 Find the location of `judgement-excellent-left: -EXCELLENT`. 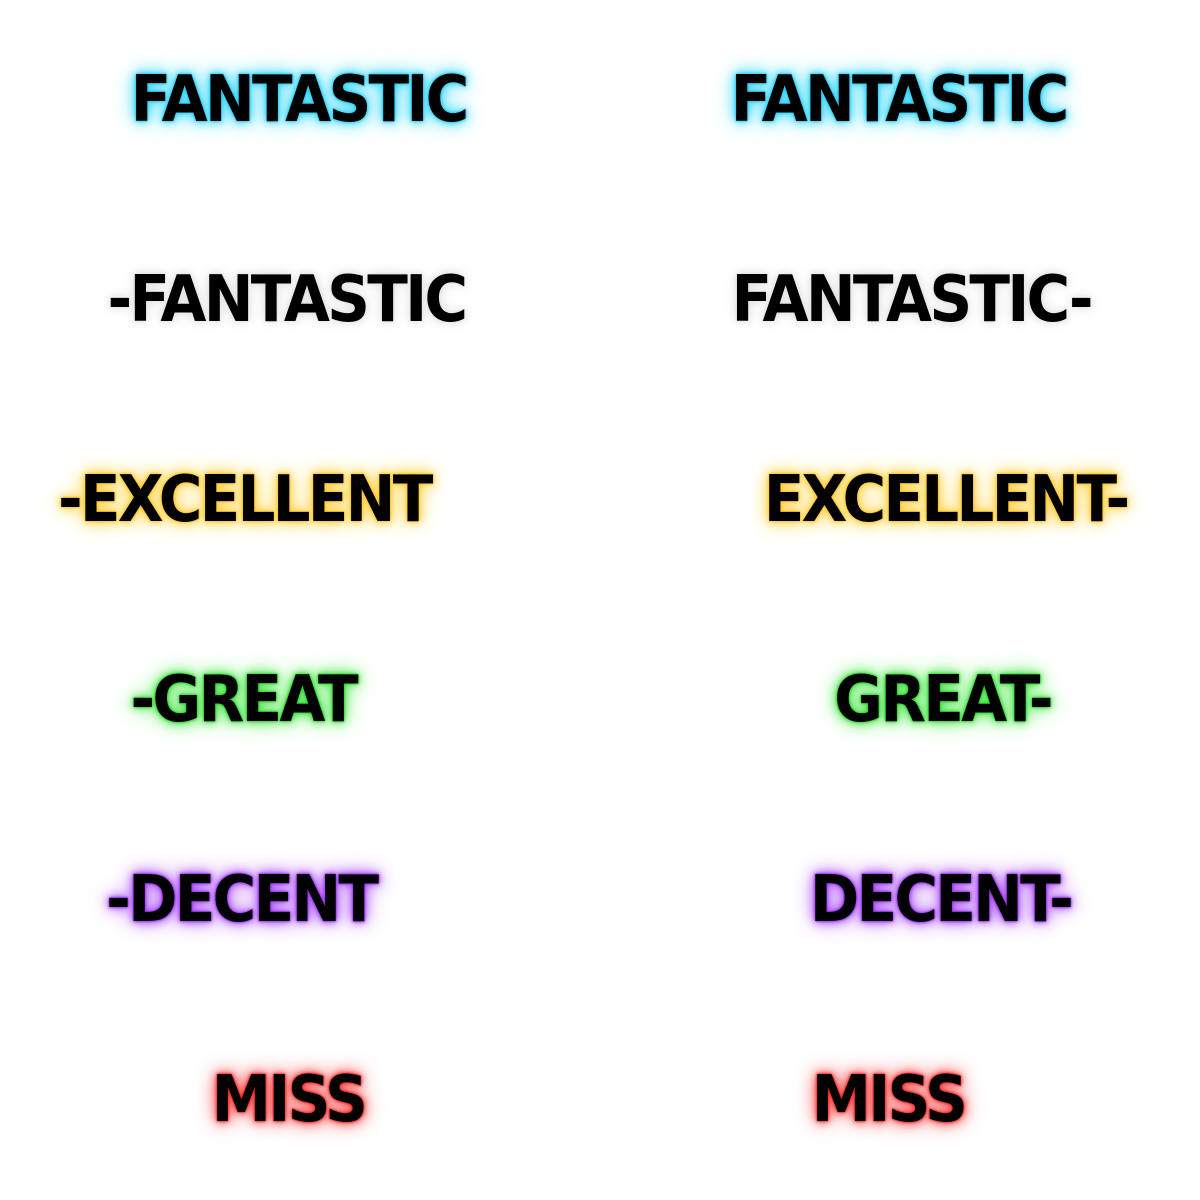

judgement-excellent-left: -EXCELLENT is located at coordinates (245, 500).